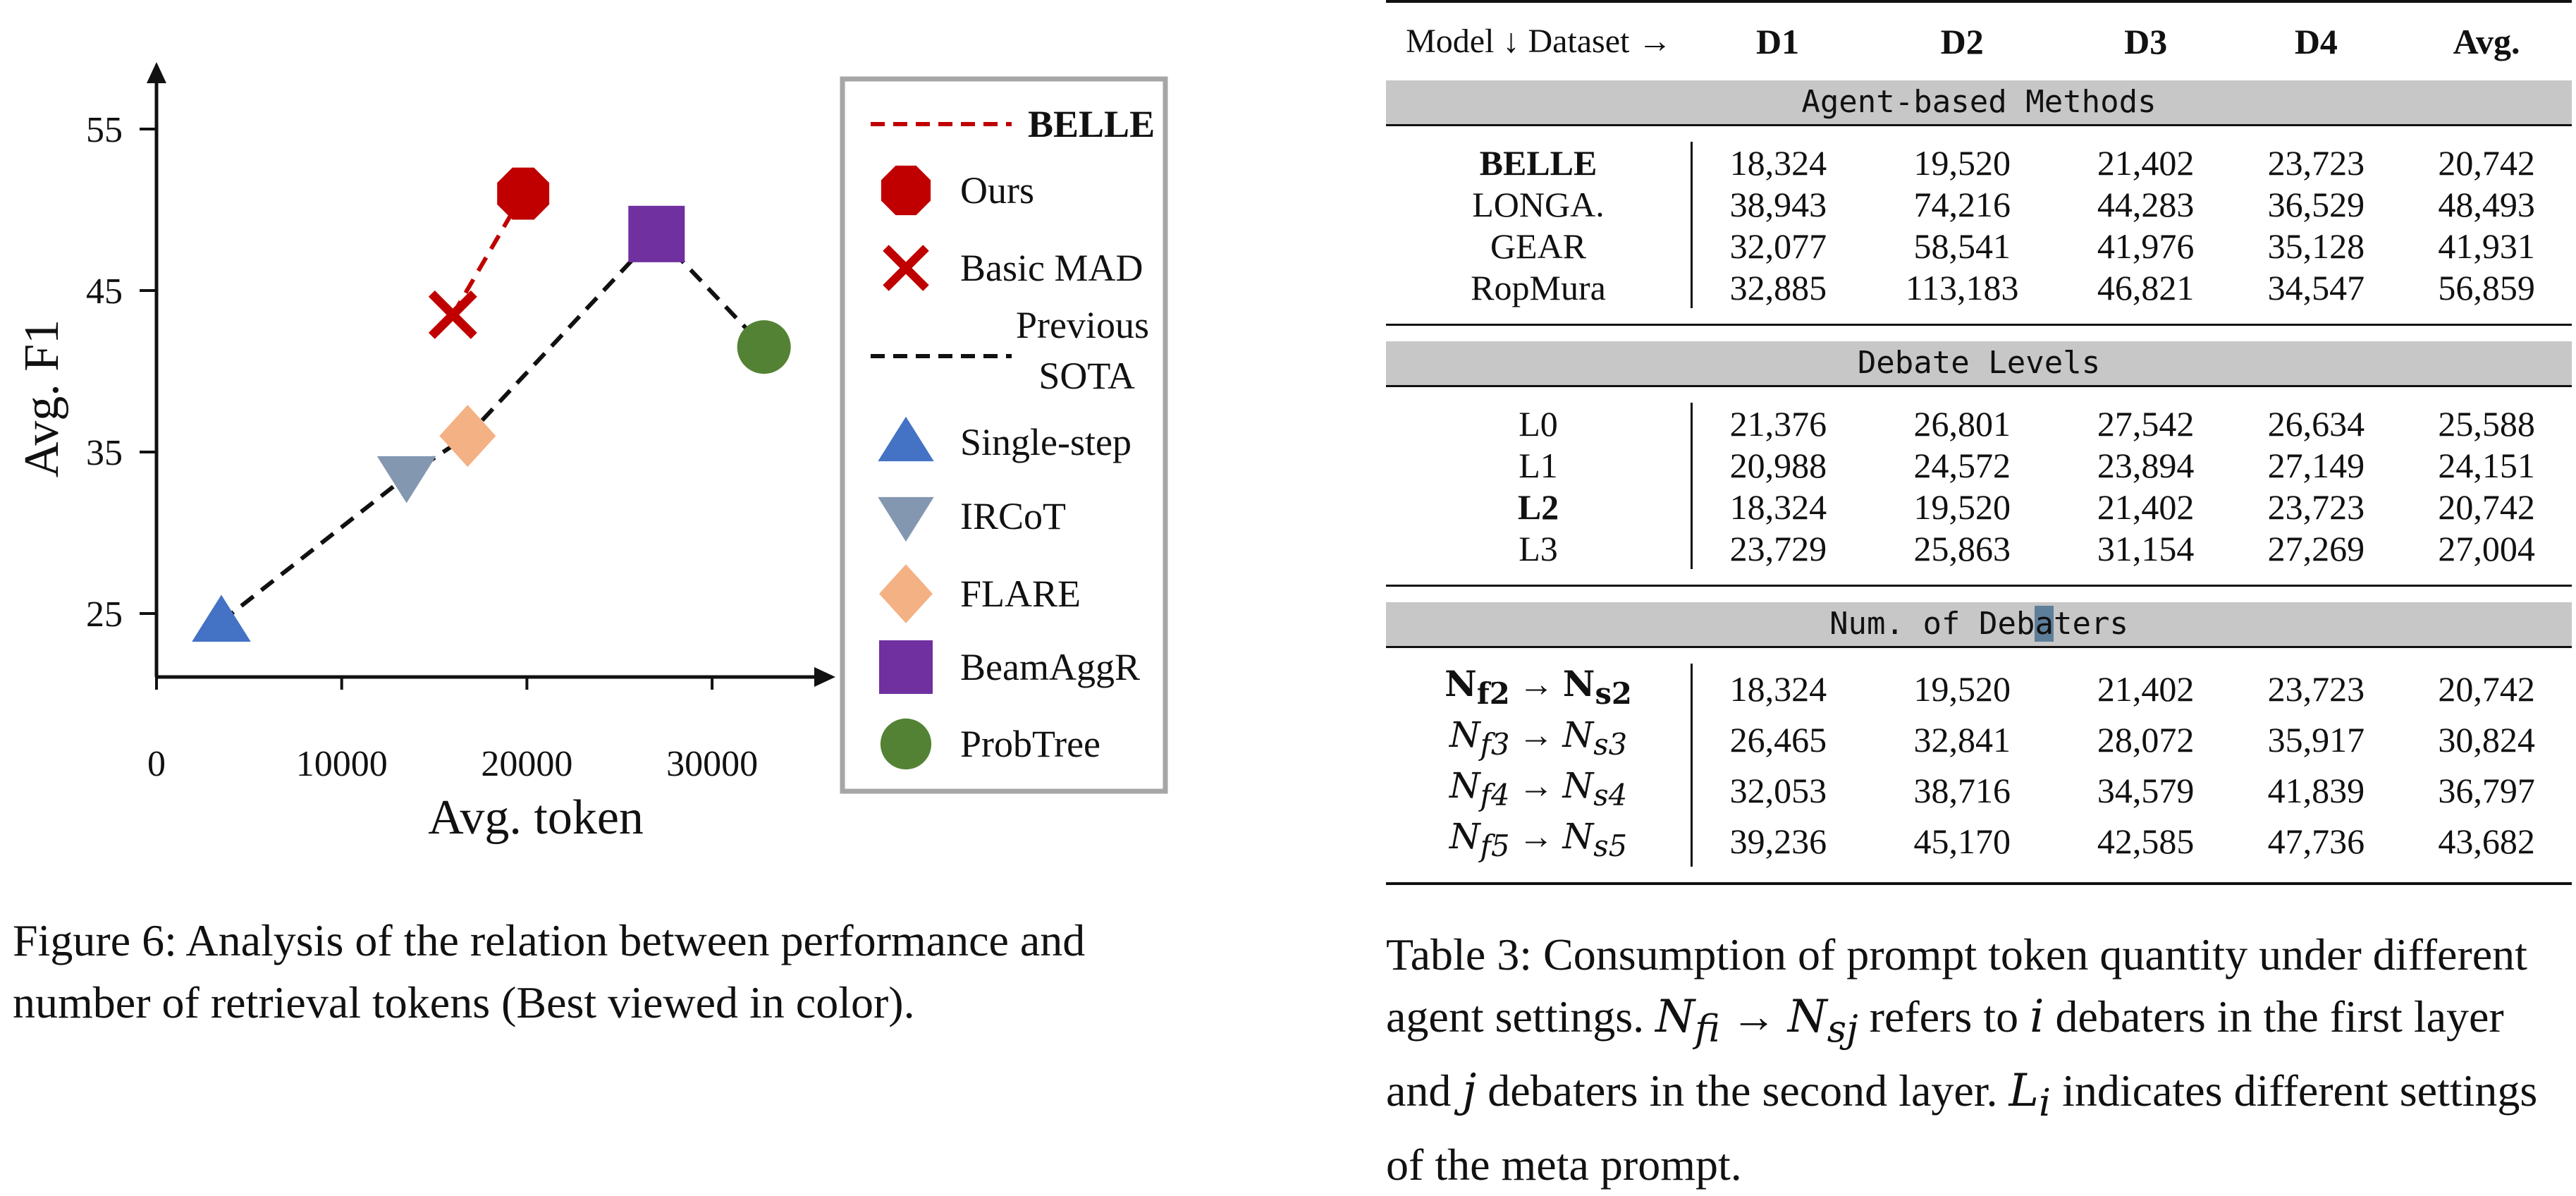 The width and height of the screenshot is (2576, 1196). What do you see at coordinates (2486, 465) in the screenshot?
I see `row-value: 24,151` at bounding box center [2486, 465].